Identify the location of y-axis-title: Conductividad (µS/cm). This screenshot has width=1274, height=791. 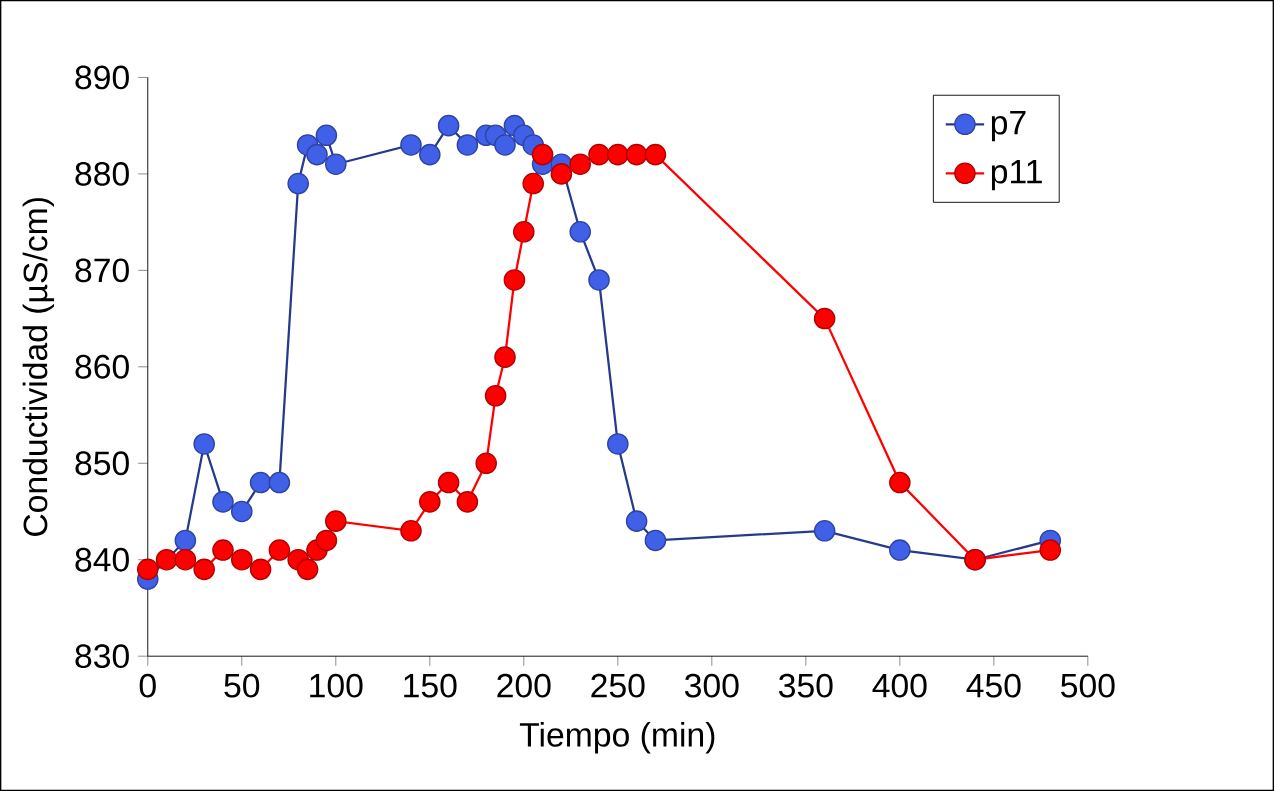
(38, 367).